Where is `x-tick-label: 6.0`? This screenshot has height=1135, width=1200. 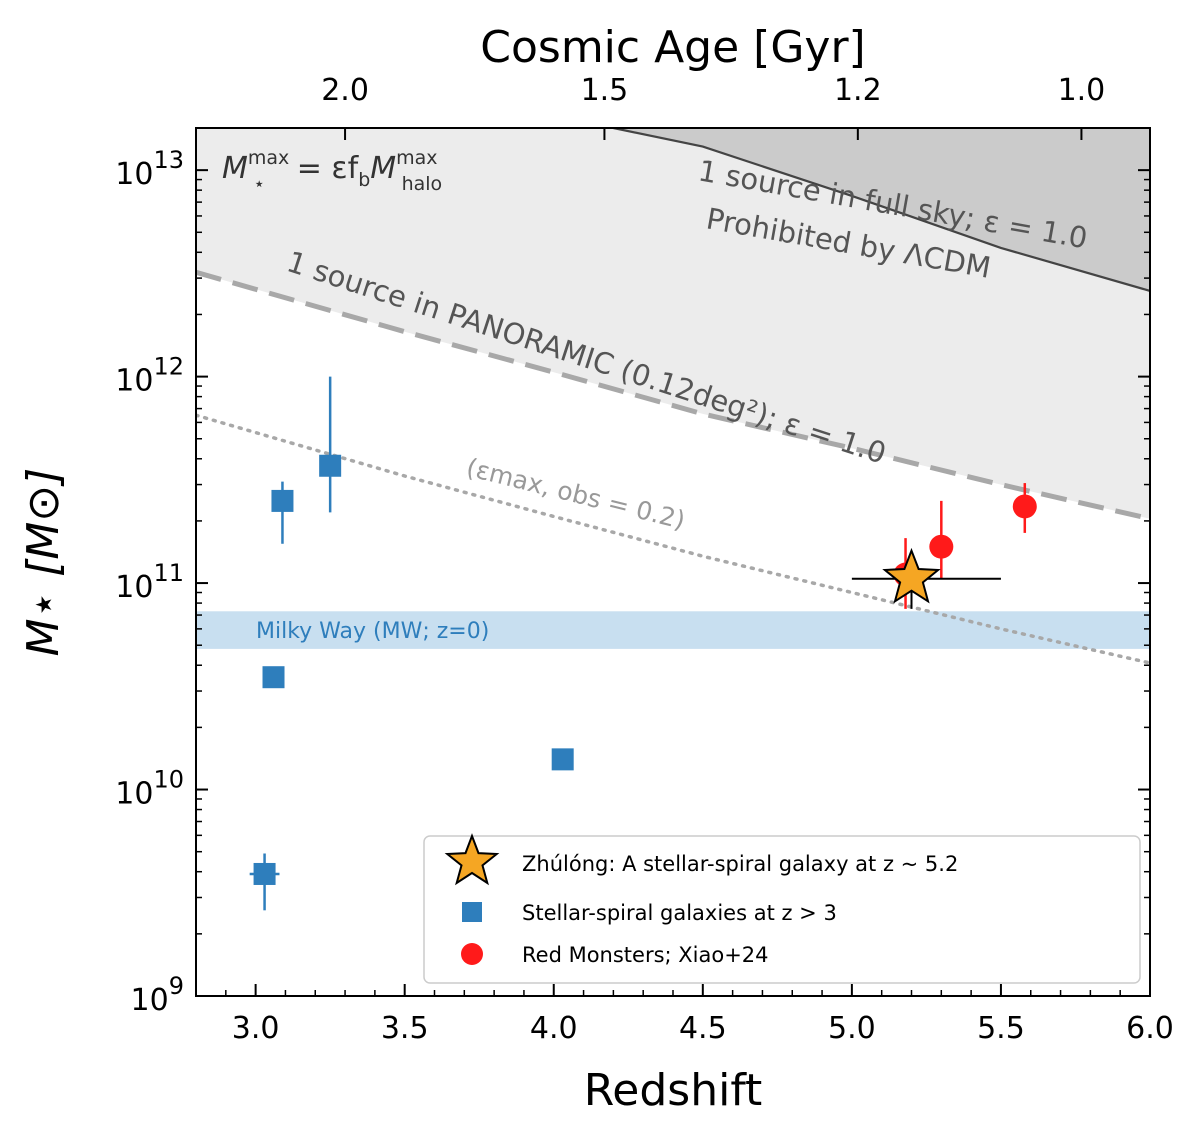
x-tick-label: 6.0 is located at coordinates (1150, 1028).